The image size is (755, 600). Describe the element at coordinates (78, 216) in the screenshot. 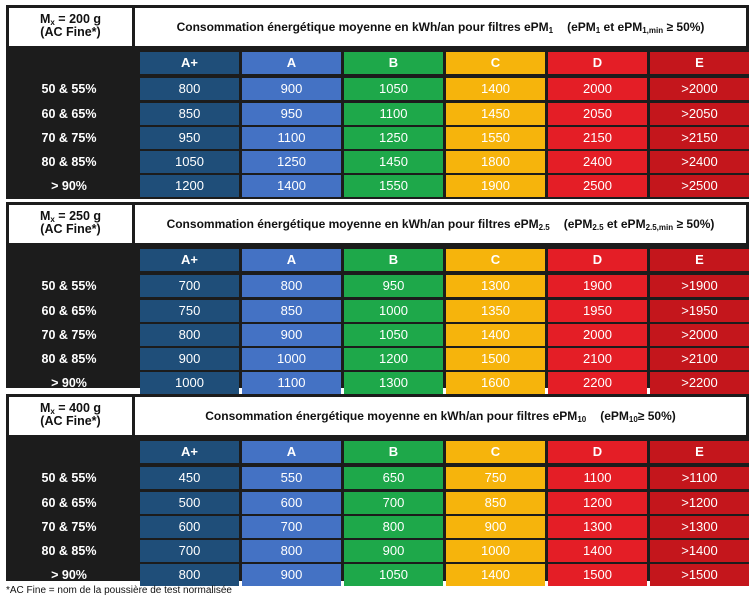

I see `mass-amount: = 250 g` at that location.